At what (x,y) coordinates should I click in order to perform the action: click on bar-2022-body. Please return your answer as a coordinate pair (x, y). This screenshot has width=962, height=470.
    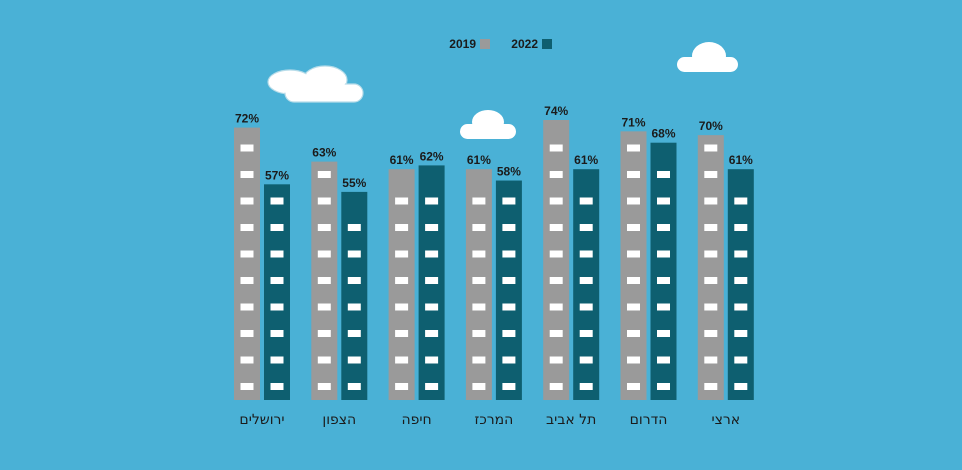
    Looking at the image, I should click on (277, 292).